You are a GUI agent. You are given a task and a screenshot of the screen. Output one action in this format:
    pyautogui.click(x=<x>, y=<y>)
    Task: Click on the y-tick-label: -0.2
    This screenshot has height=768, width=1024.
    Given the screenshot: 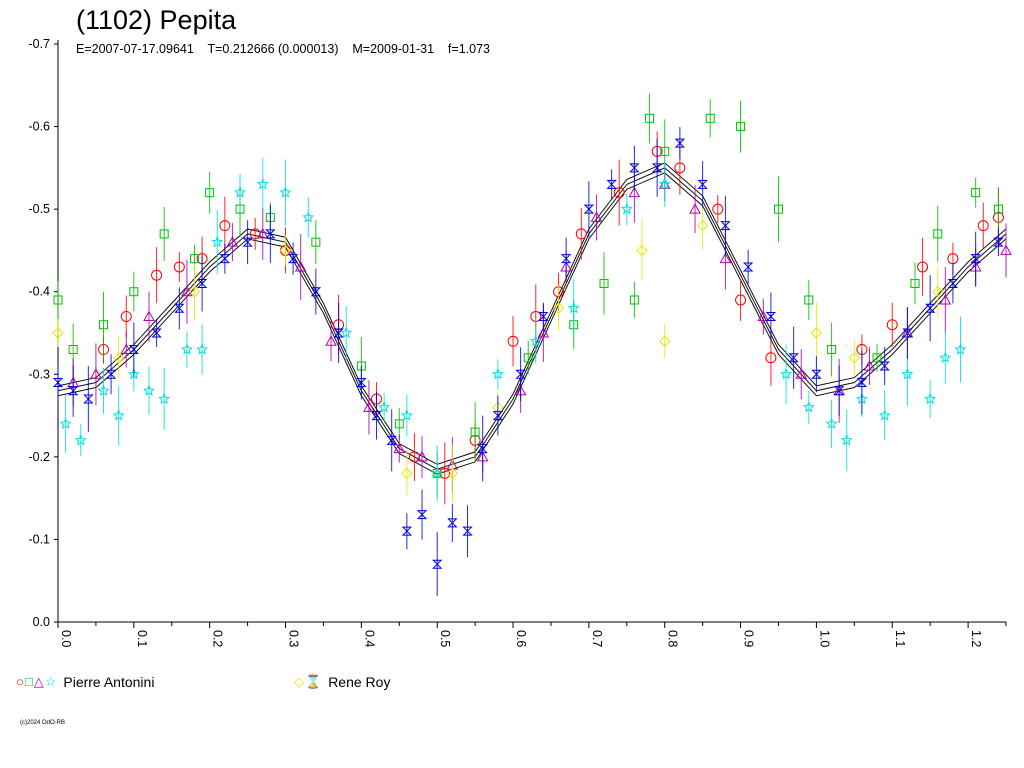 What is the action you would take?
    pyautogui.click(x=39, y=457)
    